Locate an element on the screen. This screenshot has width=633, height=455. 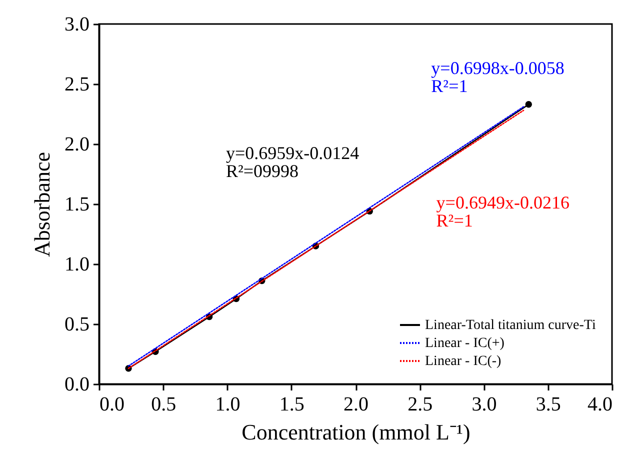
annotation: y=0.6959x-0.0124 R²=09998 is located at coordinates (293, 162).